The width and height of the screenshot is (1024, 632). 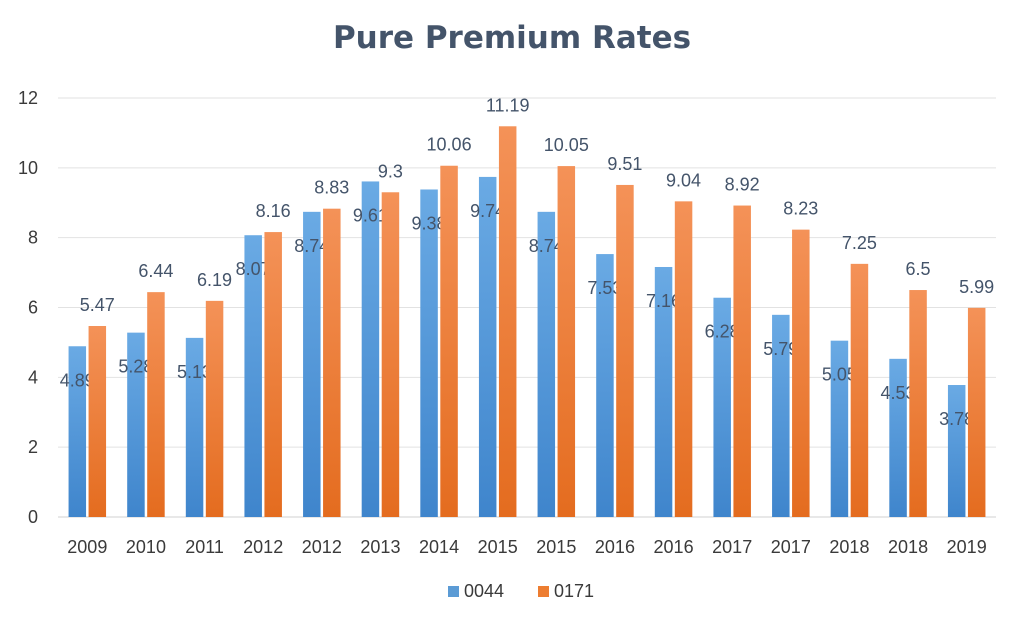 I want to click on x-tick-label: 2014, so click(x=439, y=547).